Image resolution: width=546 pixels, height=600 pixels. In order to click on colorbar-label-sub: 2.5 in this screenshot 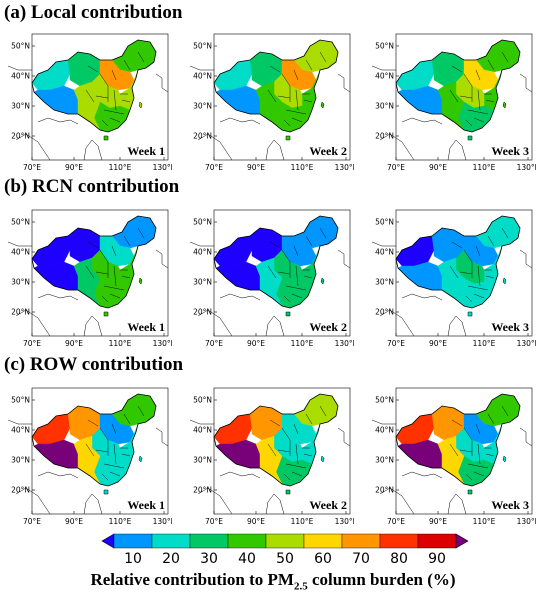, I will do `click(300, 586)`.